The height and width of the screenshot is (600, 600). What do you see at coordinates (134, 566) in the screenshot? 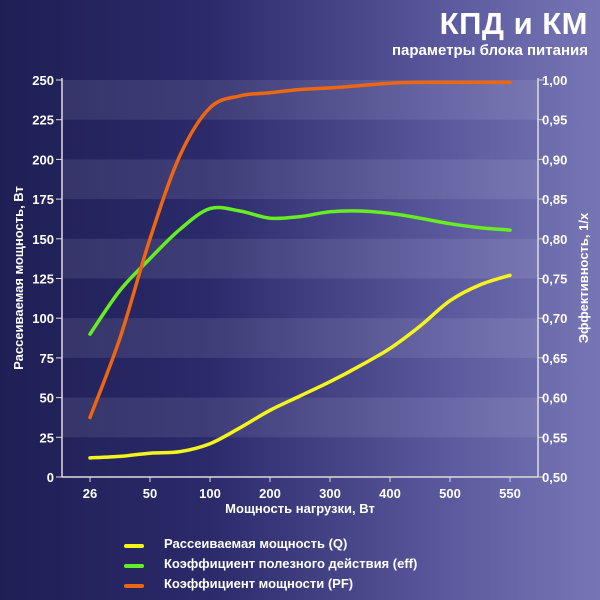
I see `legend-swatch-eff` at bounding box center [134, 566].